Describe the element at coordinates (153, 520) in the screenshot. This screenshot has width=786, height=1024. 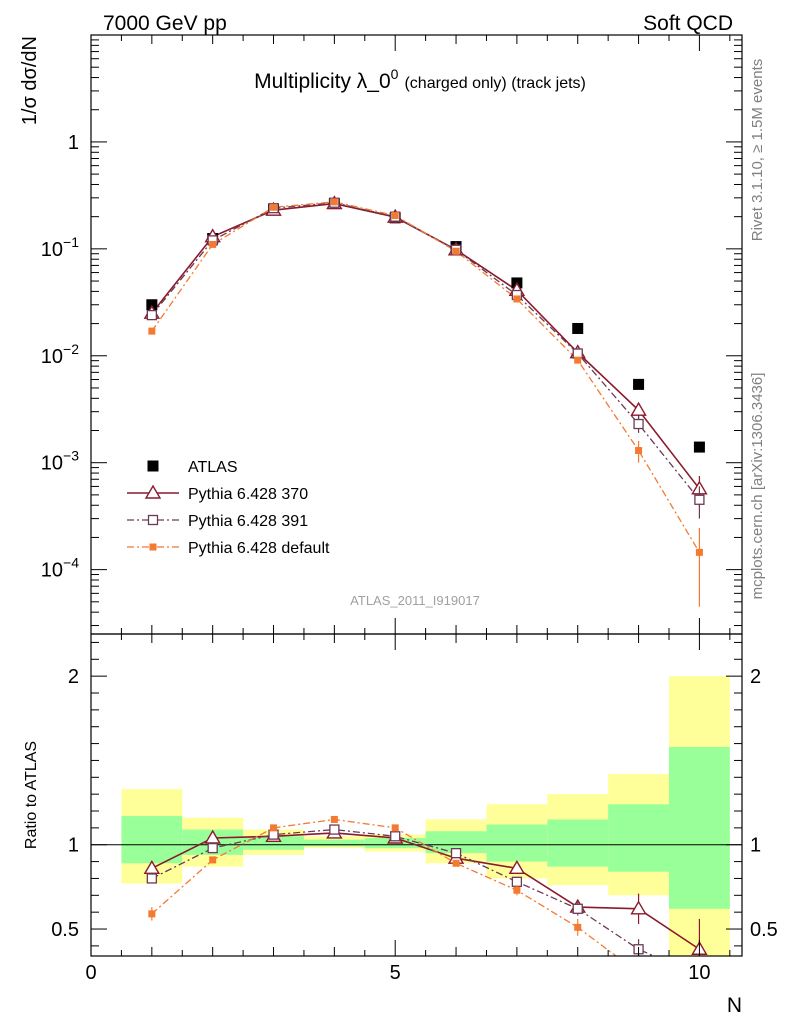
I see `legend-marker-p391` at that location.